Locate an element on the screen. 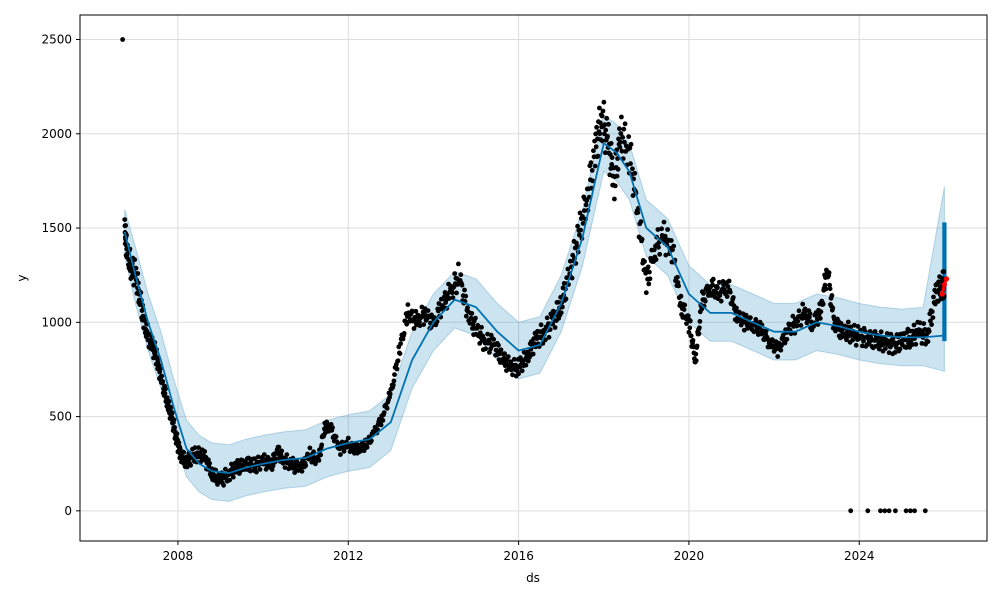  y-tick-label: 1500 is located at coordinates (56, 228).